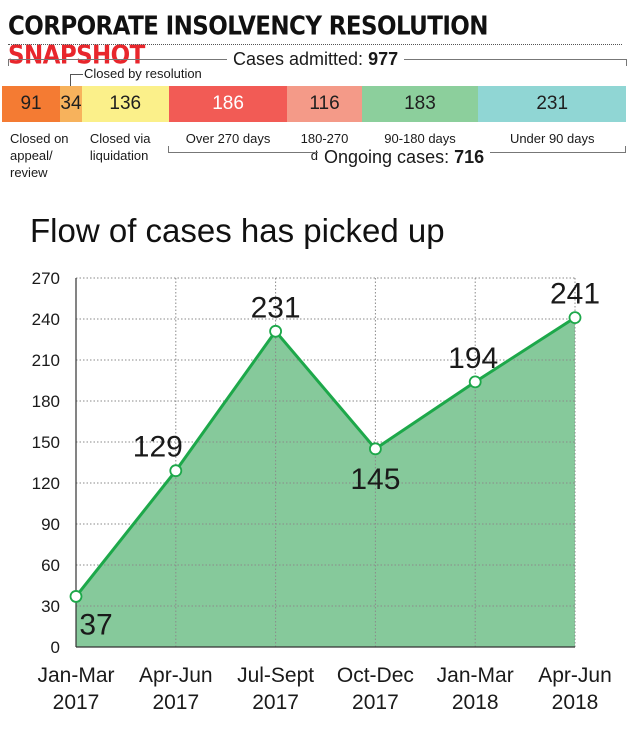 This screenshot has width=630, height=736. I want to click on bar-segment-value: 183, so click(420, 103).